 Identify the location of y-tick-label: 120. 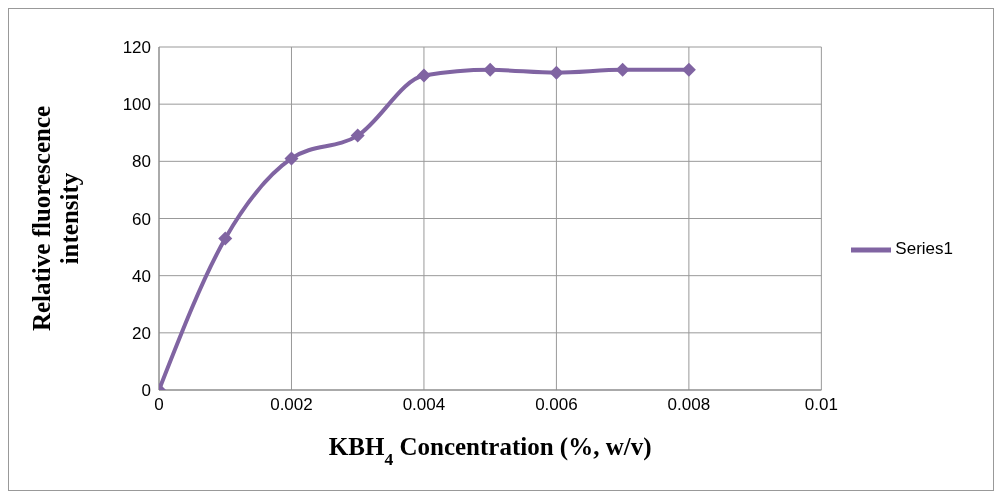
(136, 48).